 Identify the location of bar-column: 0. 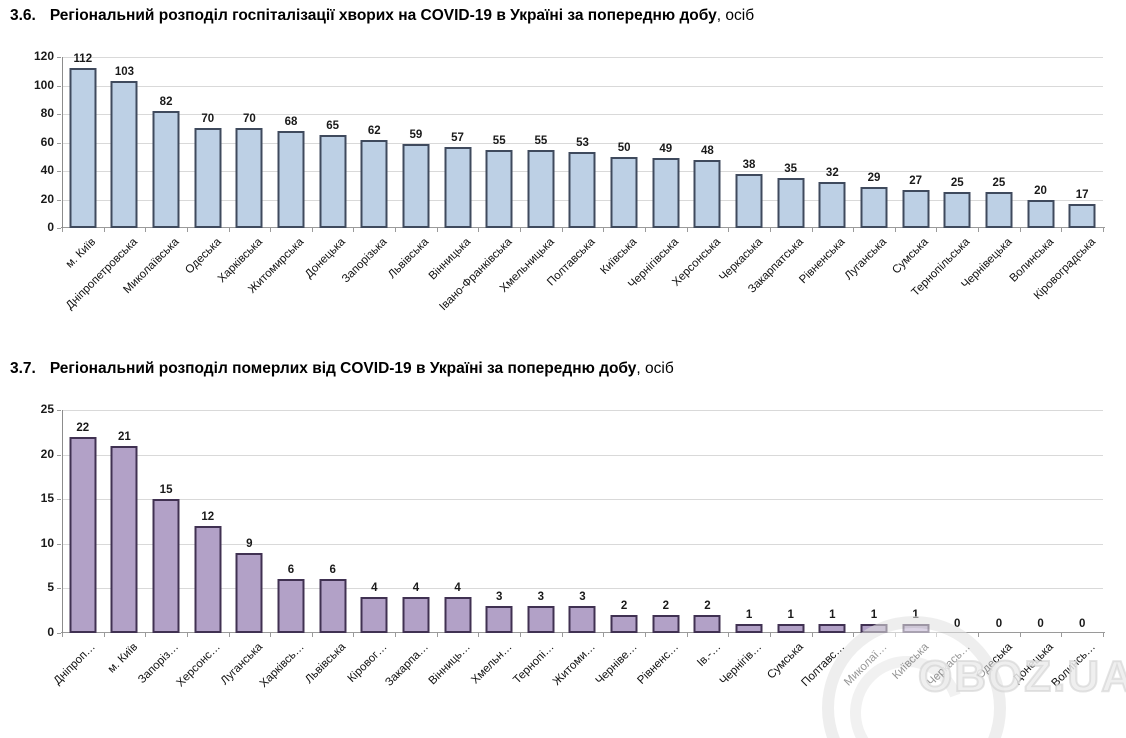
(1082, 521).